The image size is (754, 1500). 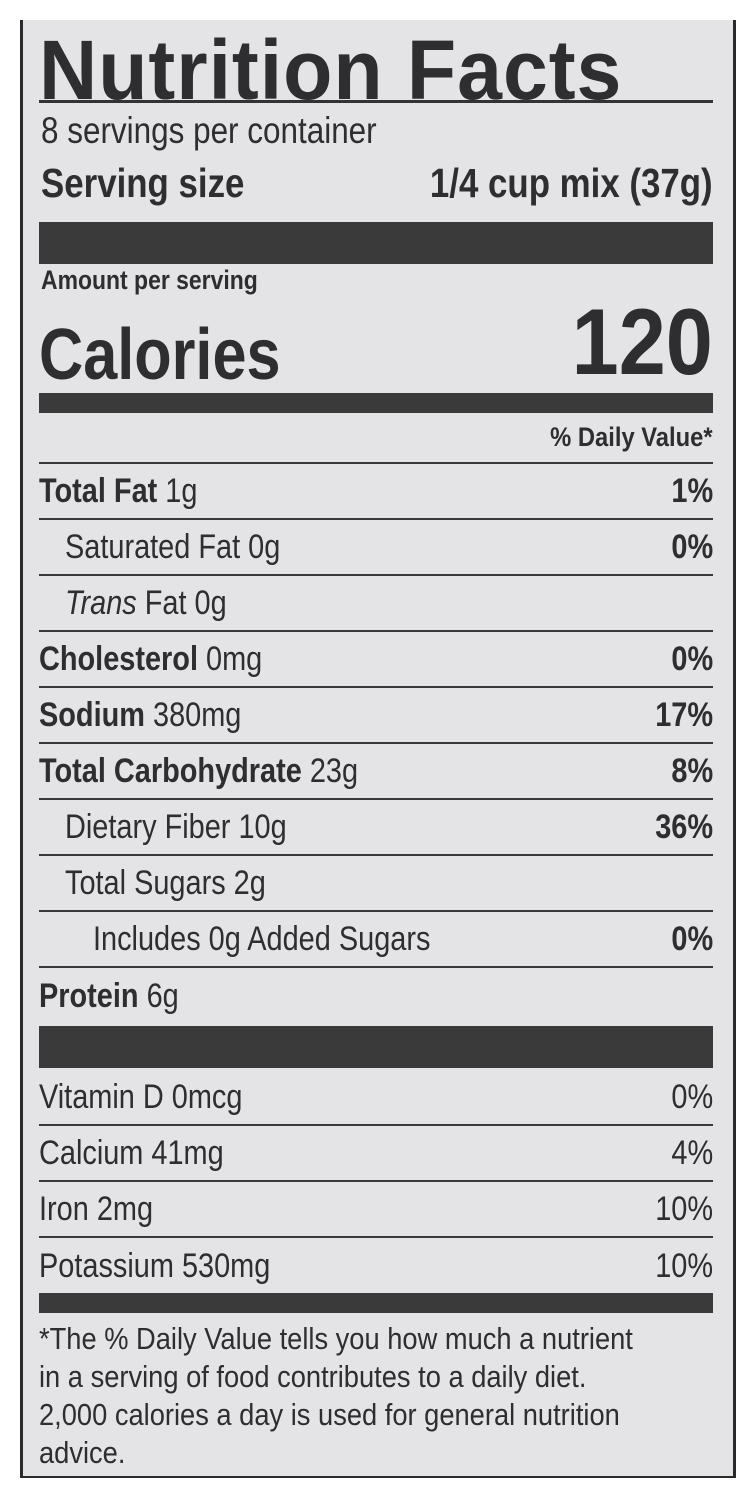 I want to click on servings-per-container: 8 servings per container, so click(x=209, y=130).